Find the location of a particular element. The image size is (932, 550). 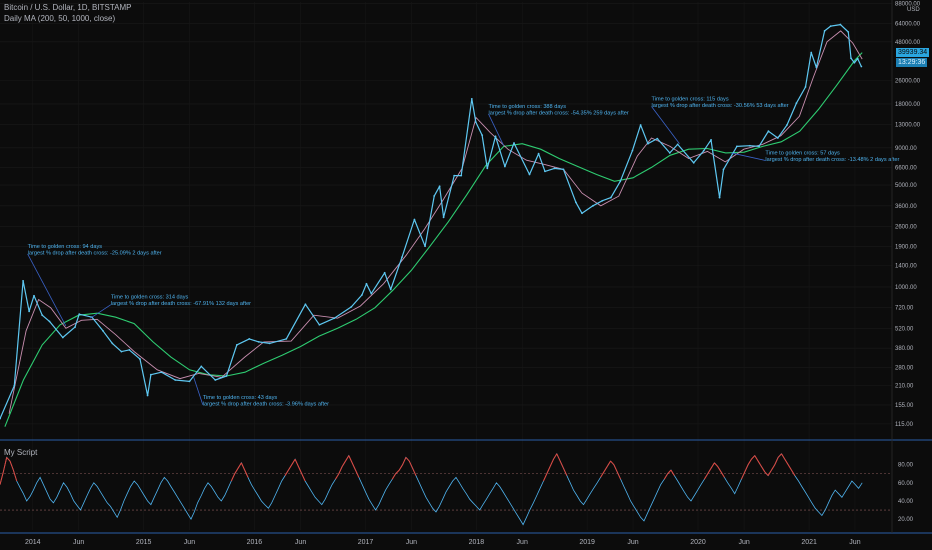

indicator-legend: Daily MA (200, 50, 1000, close) is located at coordinates (60, 18).